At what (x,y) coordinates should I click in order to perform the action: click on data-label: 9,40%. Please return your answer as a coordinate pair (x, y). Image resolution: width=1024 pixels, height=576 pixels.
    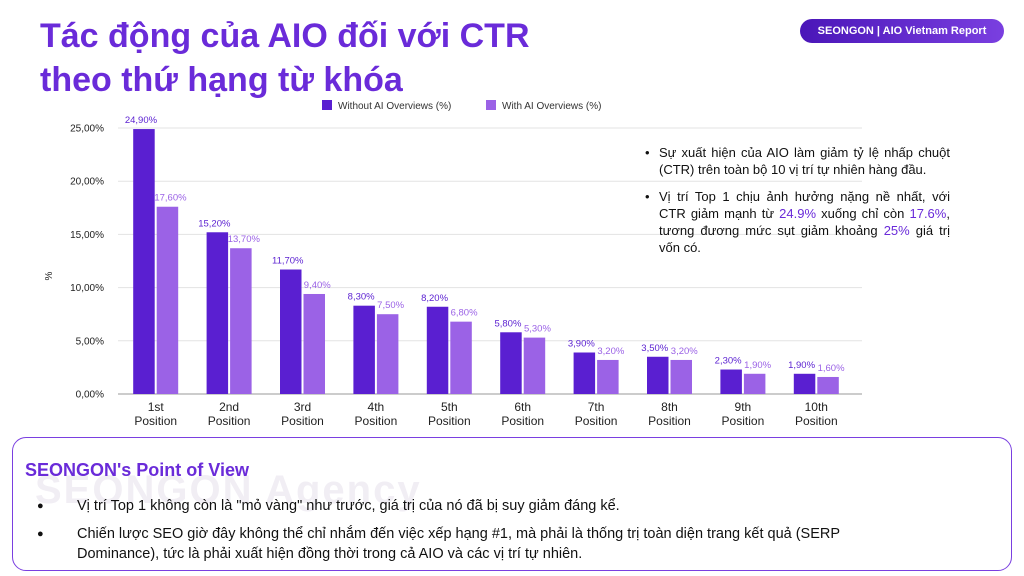
    Looking at the image, I should click on (317, 285).